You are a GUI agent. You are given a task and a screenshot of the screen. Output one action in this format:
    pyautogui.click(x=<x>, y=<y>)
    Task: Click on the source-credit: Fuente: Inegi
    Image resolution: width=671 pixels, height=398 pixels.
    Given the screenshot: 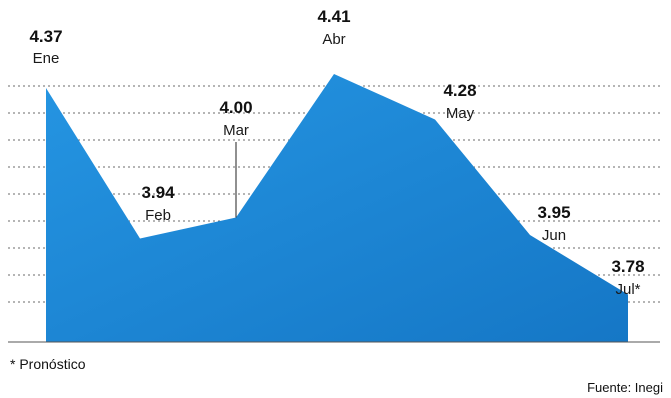 What is the action you would take?
    pyautogui.click(x=625, y=387)
    